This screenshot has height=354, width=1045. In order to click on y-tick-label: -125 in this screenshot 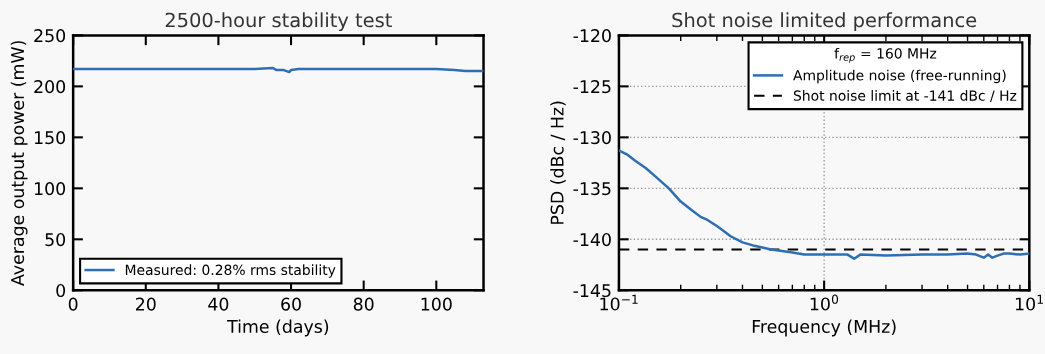, I will do `click(592, 87)`.